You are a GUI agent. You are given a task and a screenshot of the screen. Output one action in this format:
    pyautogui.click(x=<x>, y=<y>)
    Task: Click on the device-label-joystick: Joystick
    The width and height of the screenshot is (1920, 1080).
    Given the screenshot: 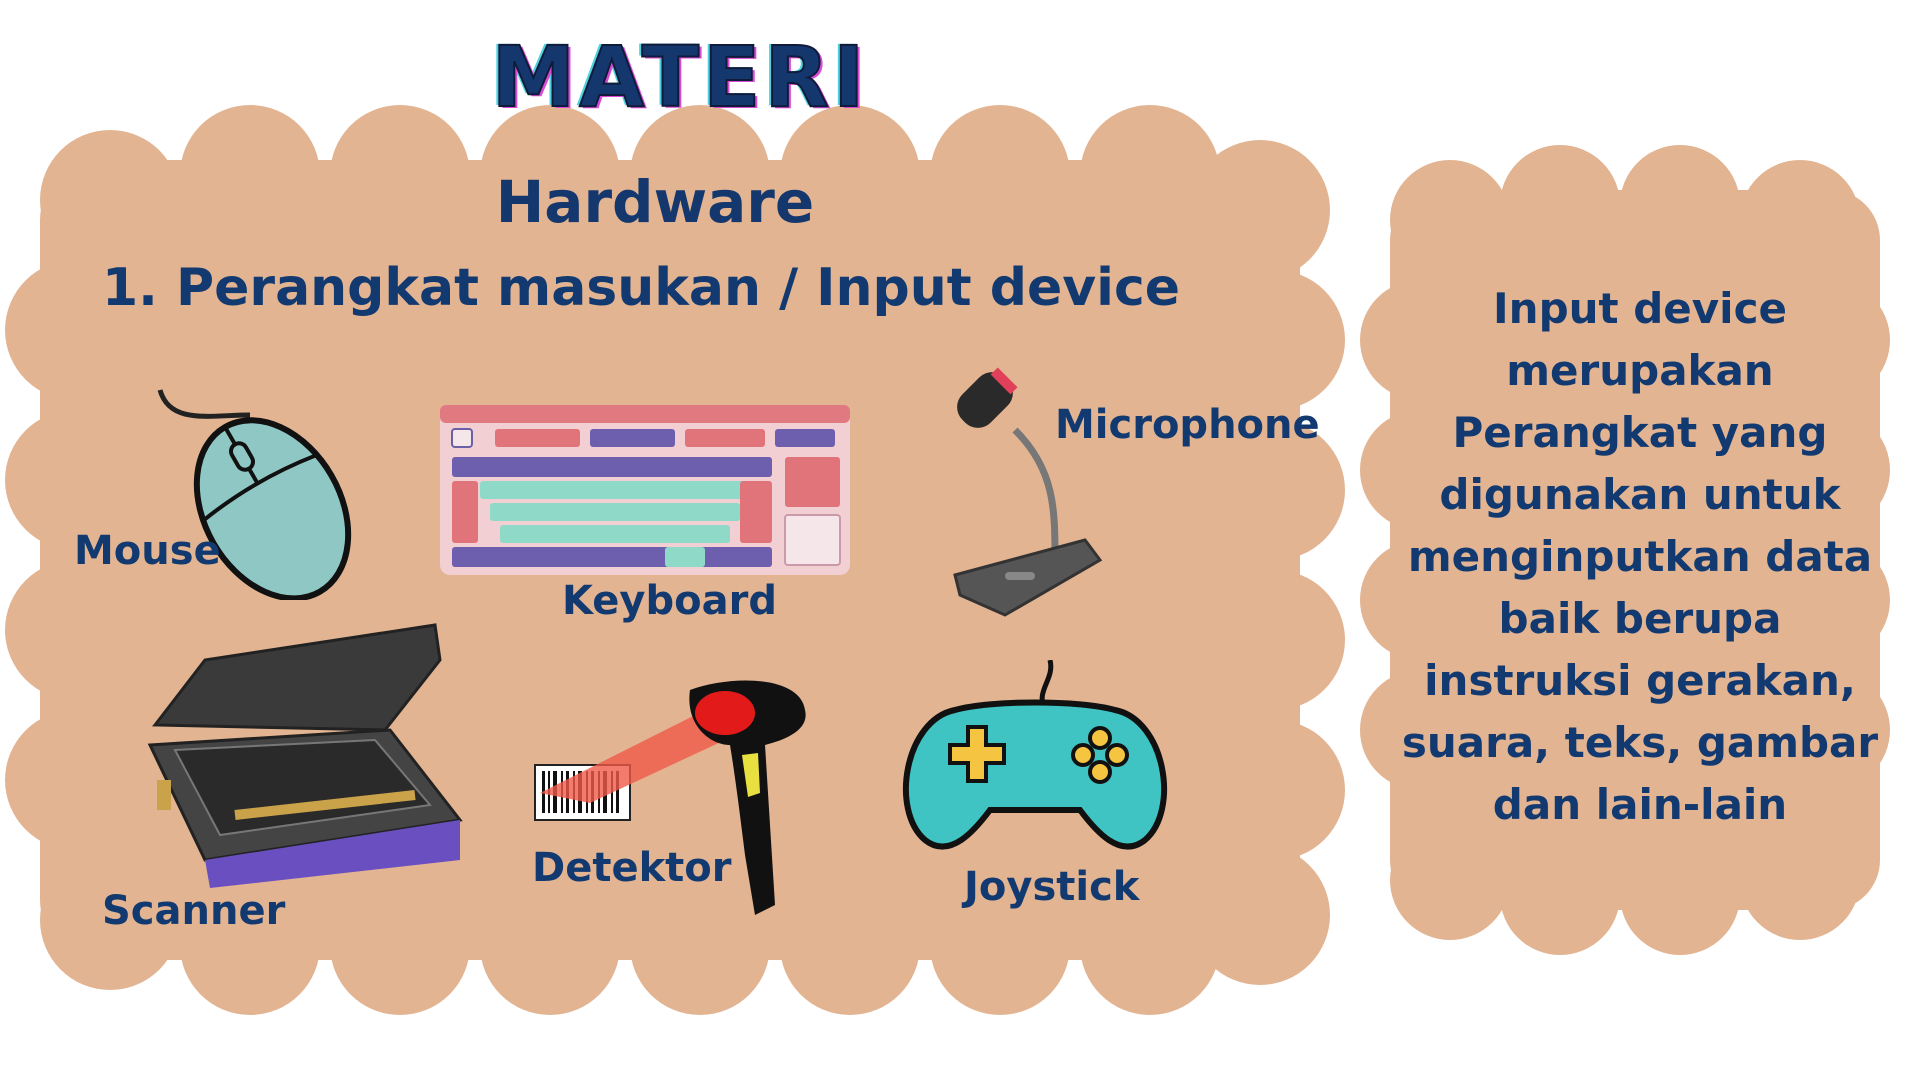 What is the action you would take?
    pyautogui.click(x=1052, y=887)
    